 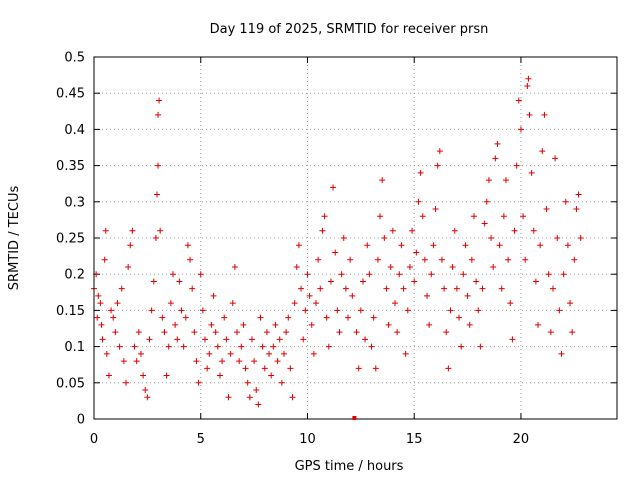 I want to click on y-tick-label: 0.25, so click(x=70, y=239).